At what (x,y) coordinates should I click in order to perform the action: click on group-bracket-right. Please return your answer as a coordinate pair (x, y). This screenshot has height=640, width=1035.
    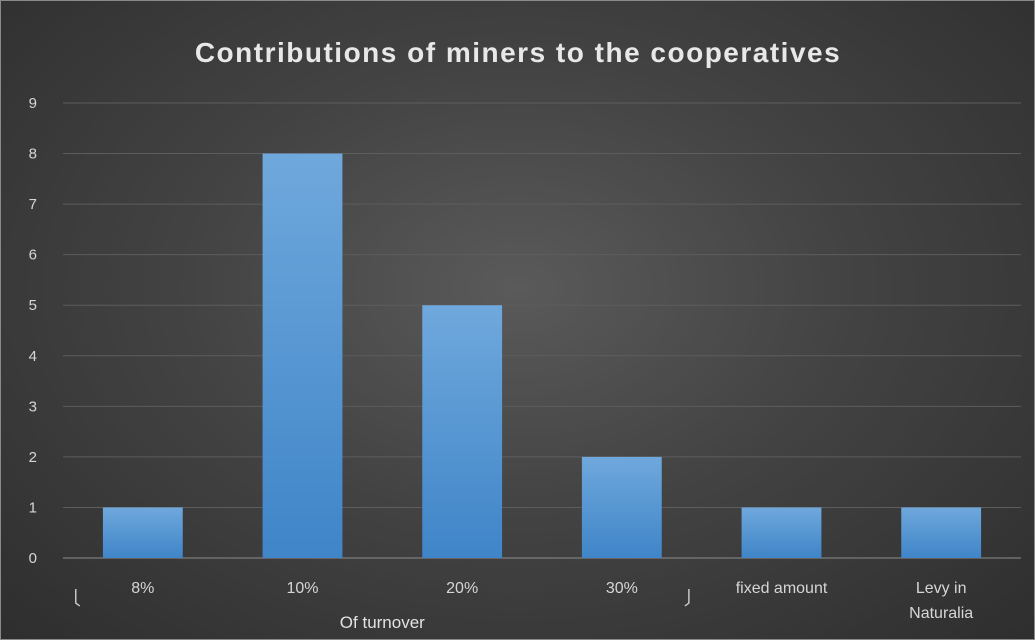
    Looking at the image, I should click on (687, 598).